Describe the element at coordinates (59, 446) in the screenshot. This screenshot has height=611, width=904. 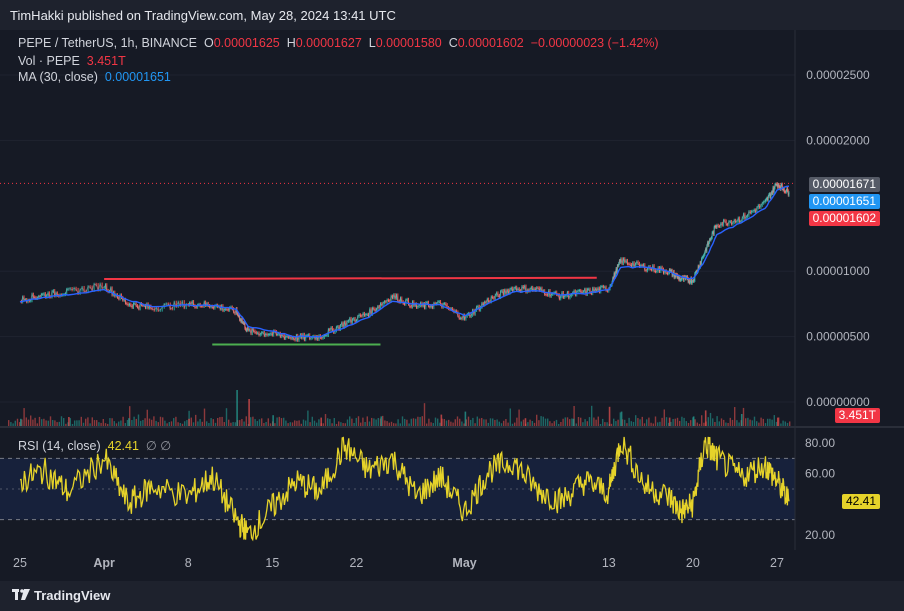
I see `rsi-label: RSI (14, close)` at that location.